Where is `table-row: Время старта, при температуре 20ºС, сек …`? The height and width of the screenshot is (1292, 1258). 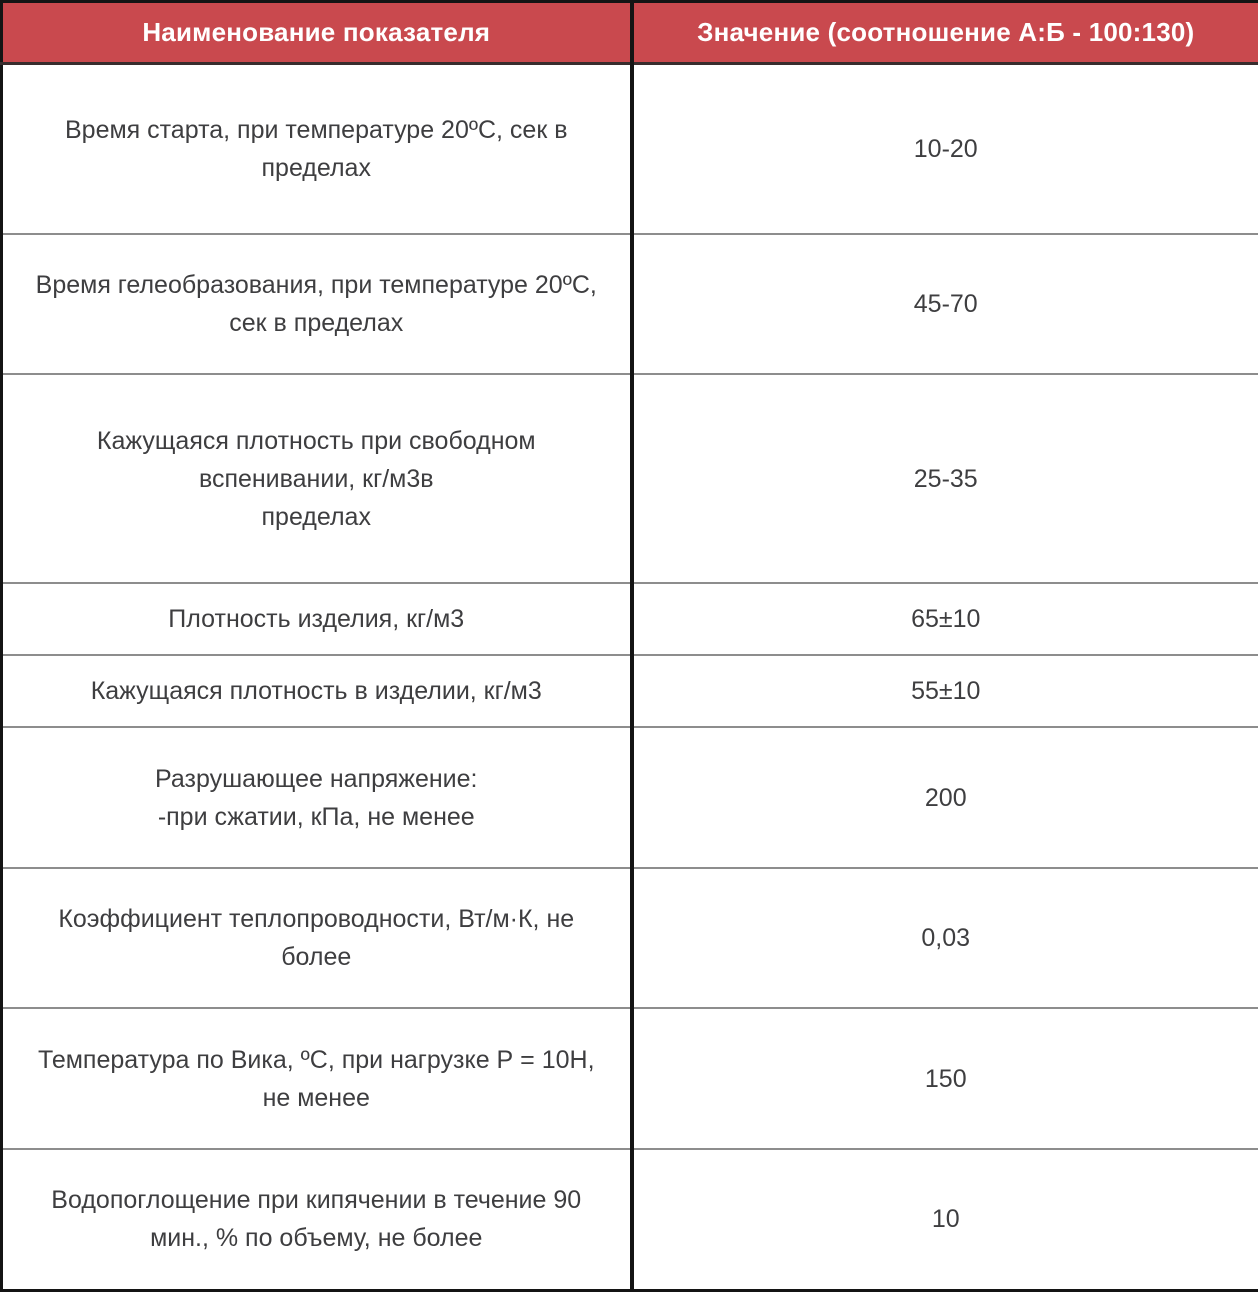 table-row: Время старта, при температуре 20ºС, сек … is located at coordinates (630, 148).